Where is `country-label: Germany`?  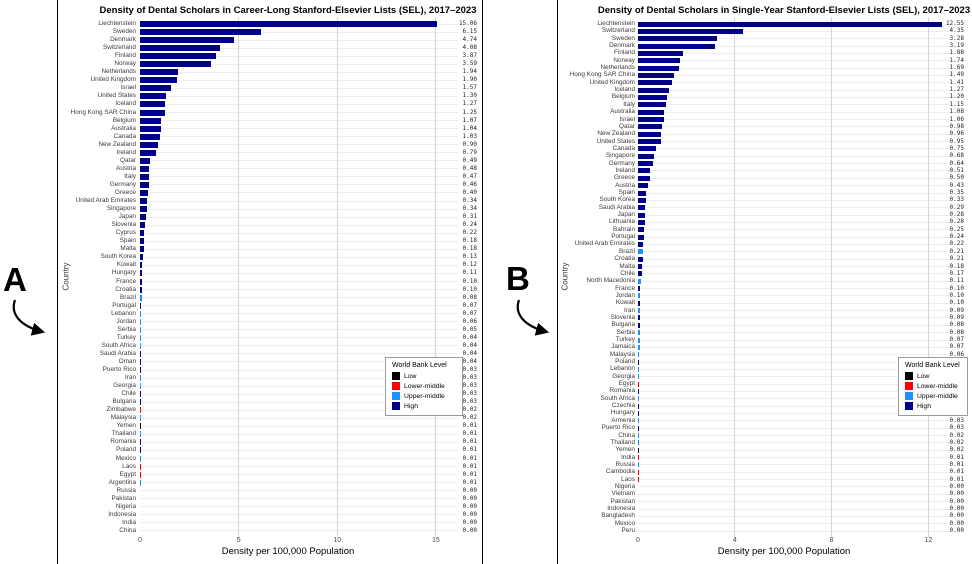 country-label: Germany is located at coordinates (621, 163).